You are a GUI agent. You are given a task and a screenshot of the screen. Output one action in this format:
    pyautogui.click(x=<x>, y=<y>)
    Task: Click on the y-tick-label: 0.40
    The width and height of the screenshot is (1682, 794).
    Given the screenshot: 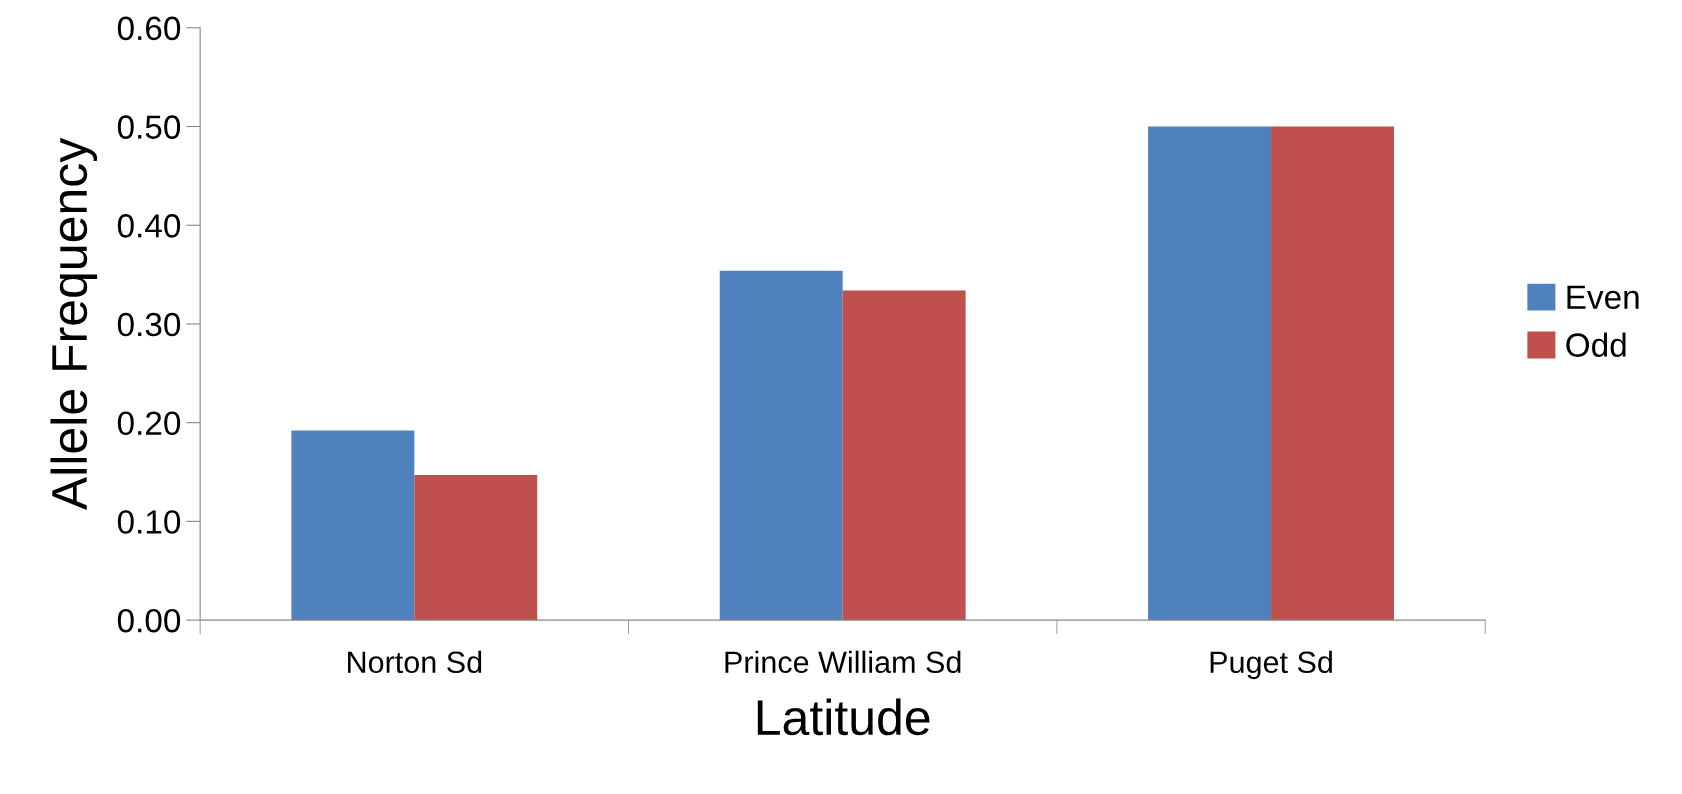 What is the action you would take?
    pyautogui.click(x=149, y=226)
    